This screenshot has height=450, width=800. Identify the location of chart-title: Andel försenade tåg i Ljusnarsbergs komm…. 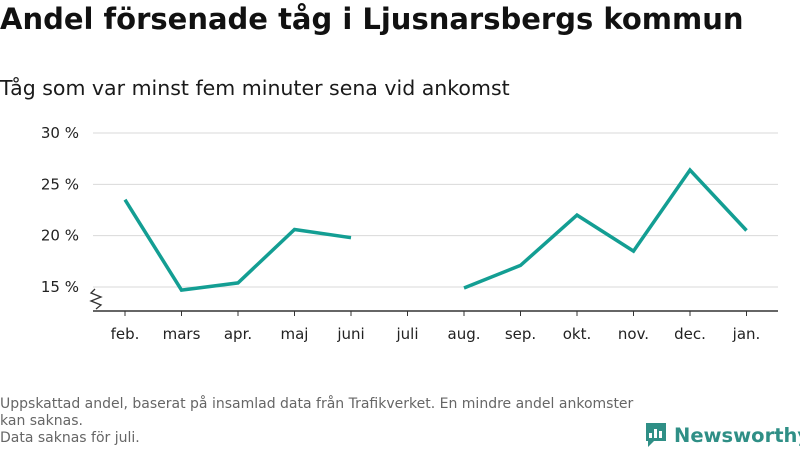
(372, 19).